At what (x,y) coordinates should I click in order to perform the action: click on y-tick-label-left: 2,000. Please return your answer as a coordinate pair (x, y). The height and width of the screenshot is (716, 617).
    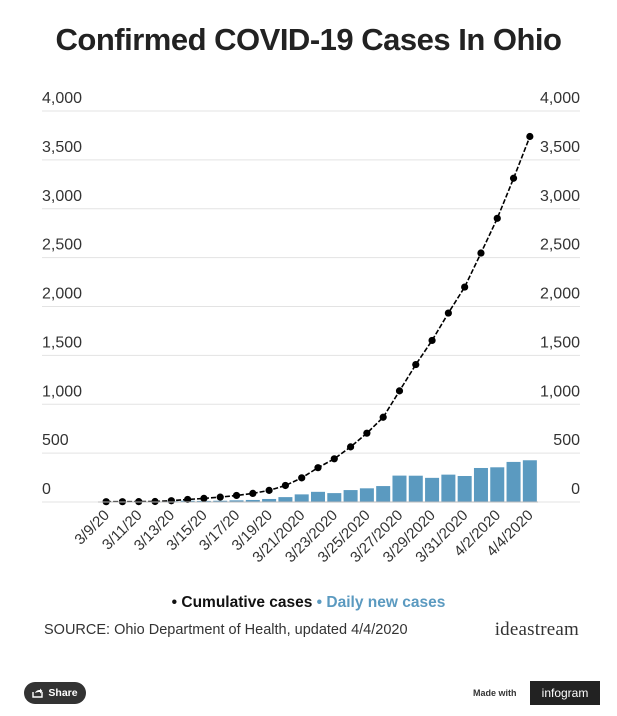
    Looking at the image, I should click on (62, 294).